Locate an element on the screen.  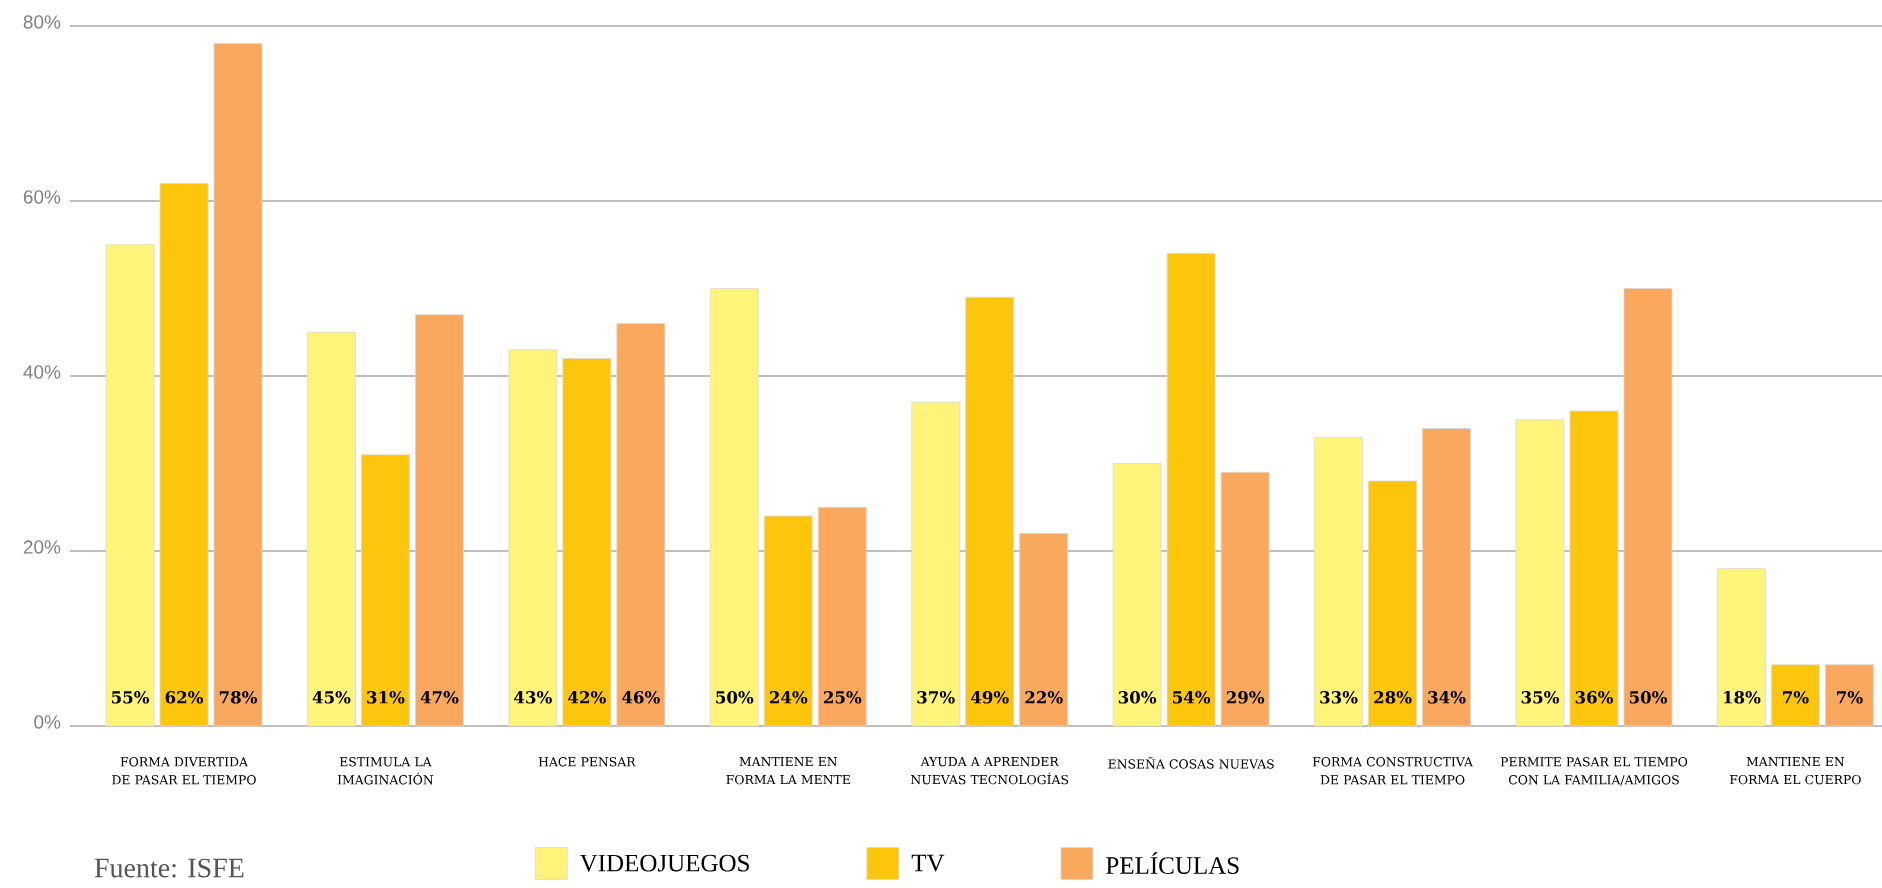
data-label: 28% is located at coordinates (1393, 697).